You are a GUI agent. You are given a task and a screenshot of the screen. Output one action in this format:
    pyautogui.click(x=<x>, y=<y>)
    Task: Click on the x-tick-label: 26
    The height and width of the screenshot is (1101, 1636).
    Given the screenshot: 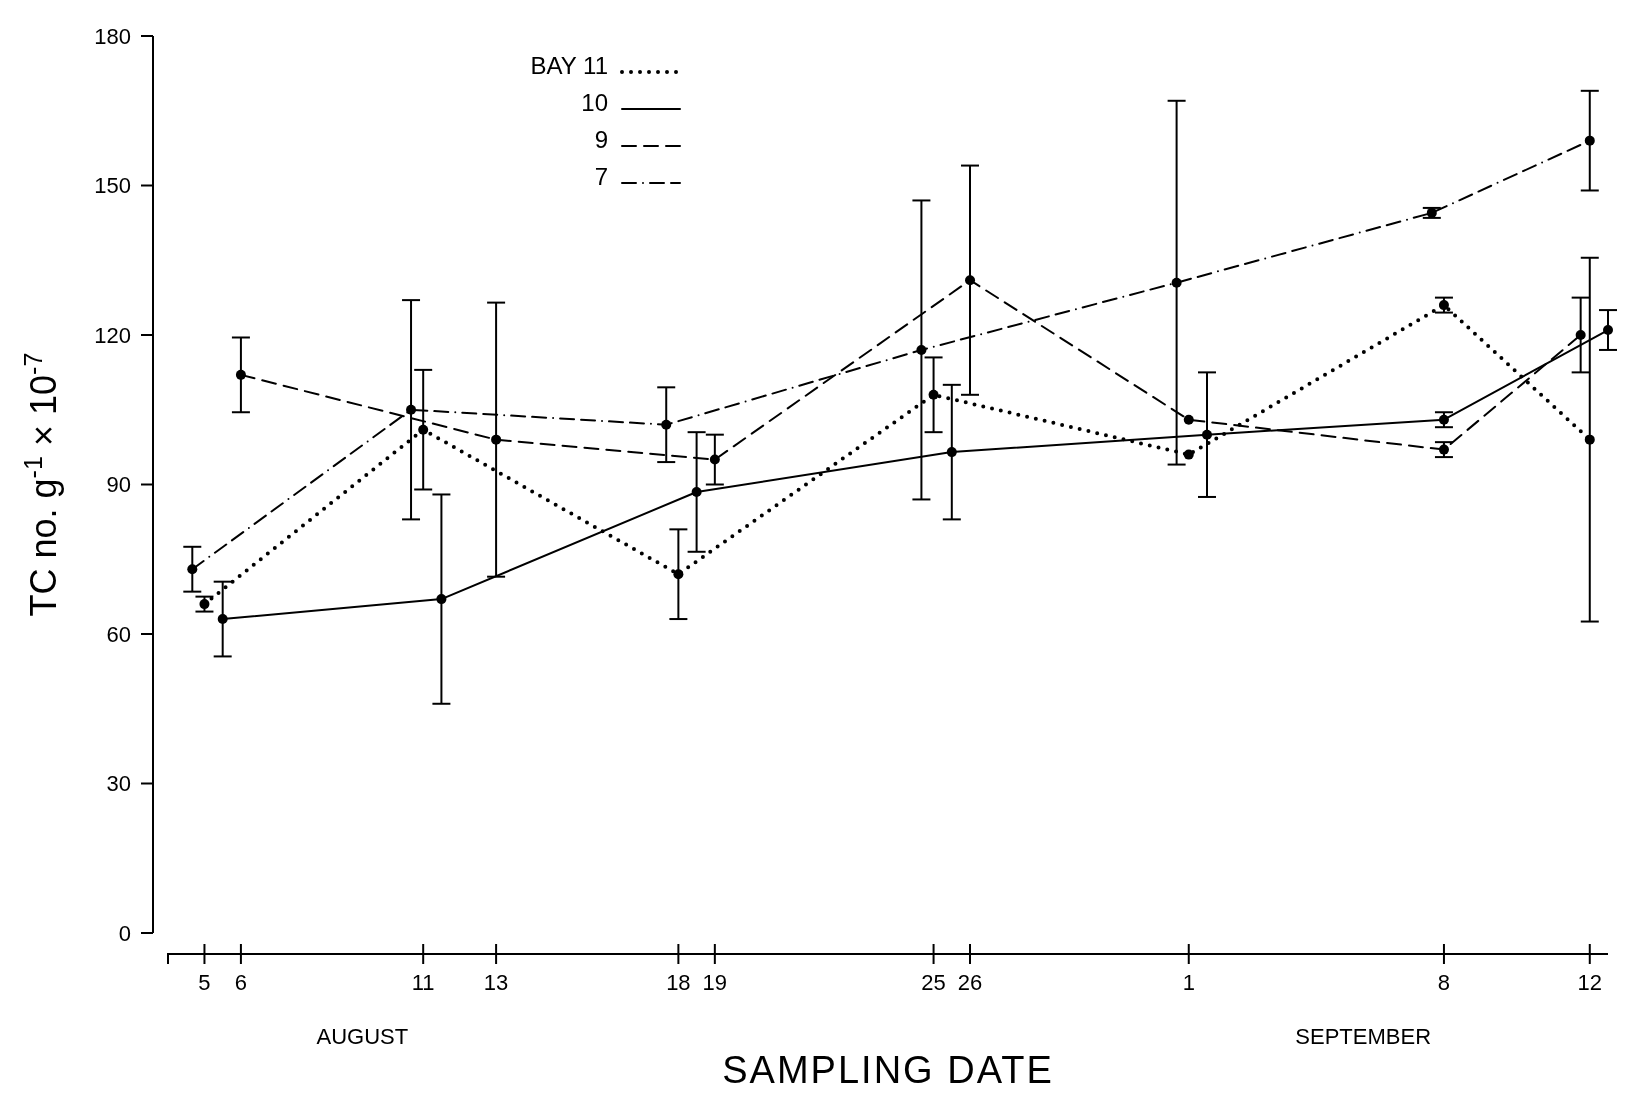 What is the action you would take?
    pyautogui.click(x=970, y=982)
    